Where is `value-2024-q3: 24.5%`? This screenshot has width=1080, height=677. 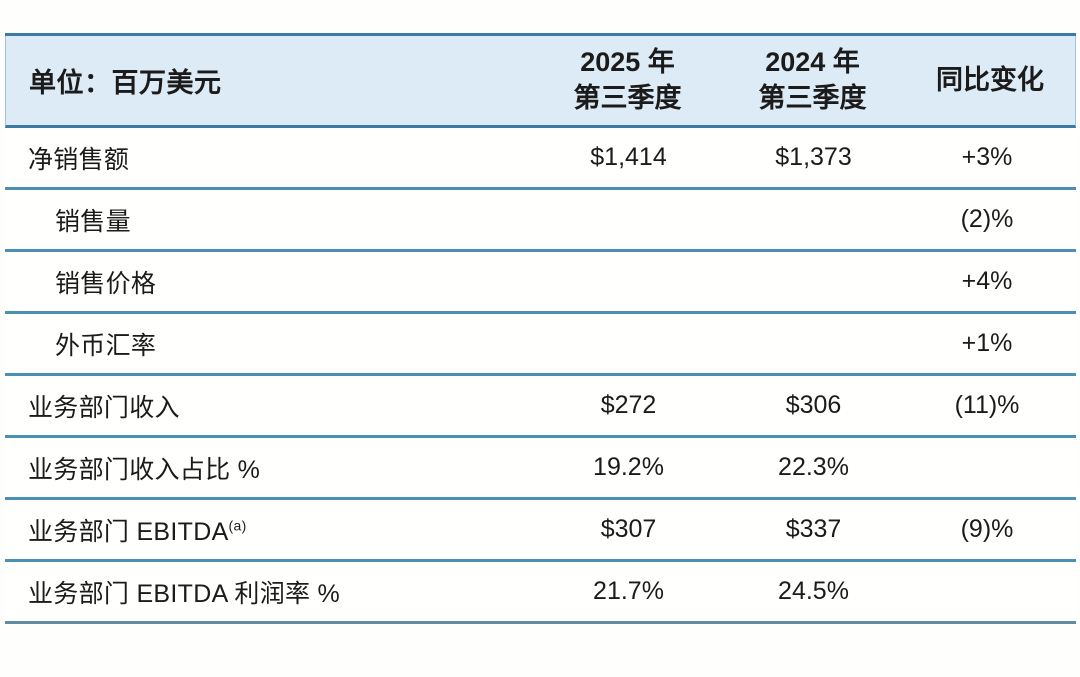
value-2024-q3: 24.5% is located at coordinates (813, 591).